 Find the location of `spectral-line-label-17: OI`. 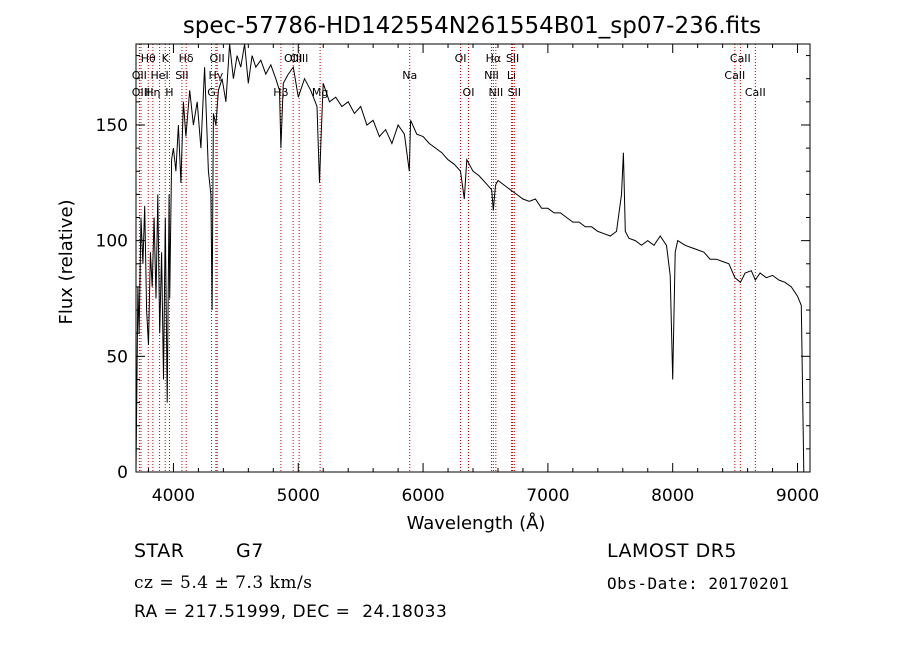

spectral-line-label-17: OI is located at coordinates (461, 58).